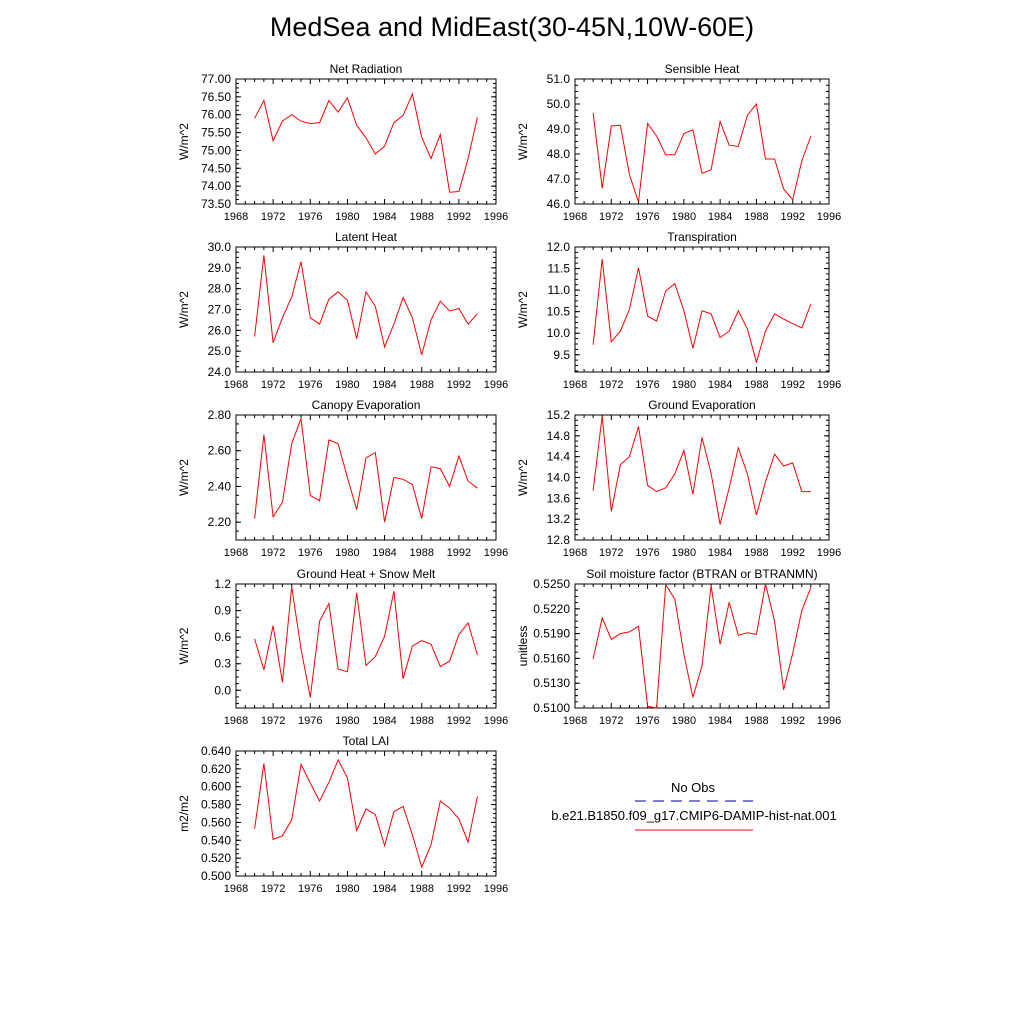 Image resolution: width=1024 pixels, height=1024 pixels. Describe the element at coordinates (701, 405) in the screenshot. I see `panel-title: Ground Evaporation` at that location.